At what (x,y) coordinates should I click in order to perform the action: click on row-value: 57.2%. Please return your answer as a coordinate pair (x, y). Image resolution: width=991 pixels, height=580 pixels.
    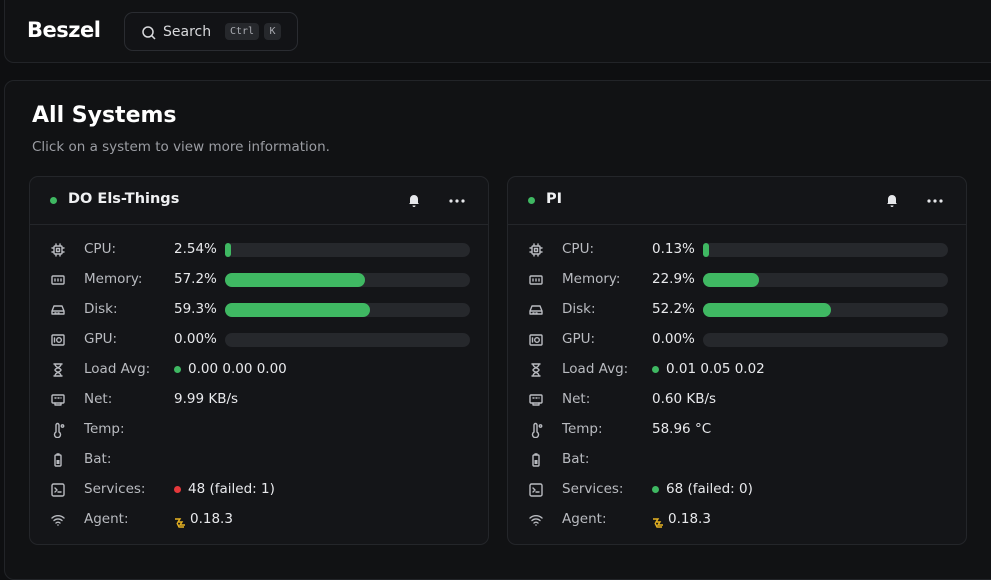
    Looking at the image, I should click on (195, 279).